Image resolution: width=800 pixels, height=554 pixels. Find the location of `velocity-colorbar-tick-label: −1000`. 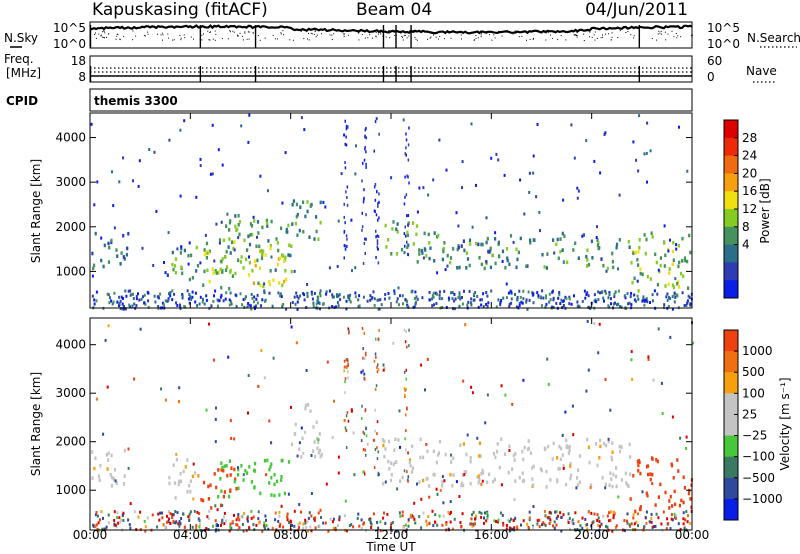

velocity-colorbar-tick-label: −1000 is located at coordinates (762, 499).